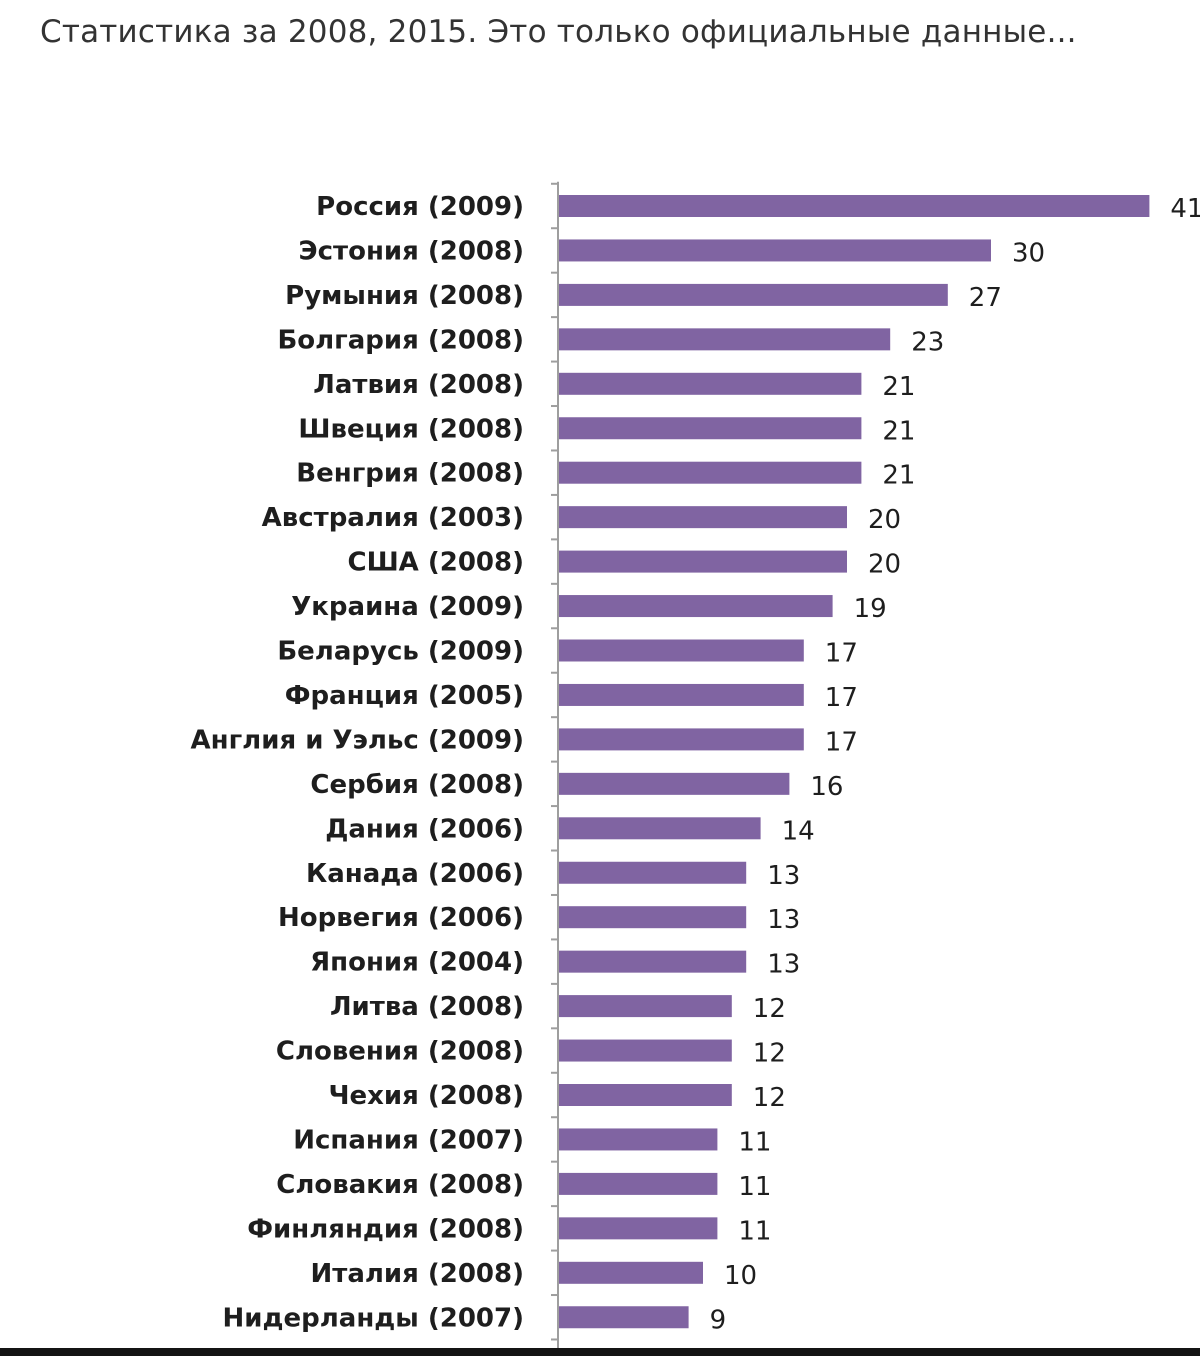  What do you see at coordinates (427, 1007) in the screenshot?
I see `category-label: Литва (2008)` at bounding box center [427, 1007].